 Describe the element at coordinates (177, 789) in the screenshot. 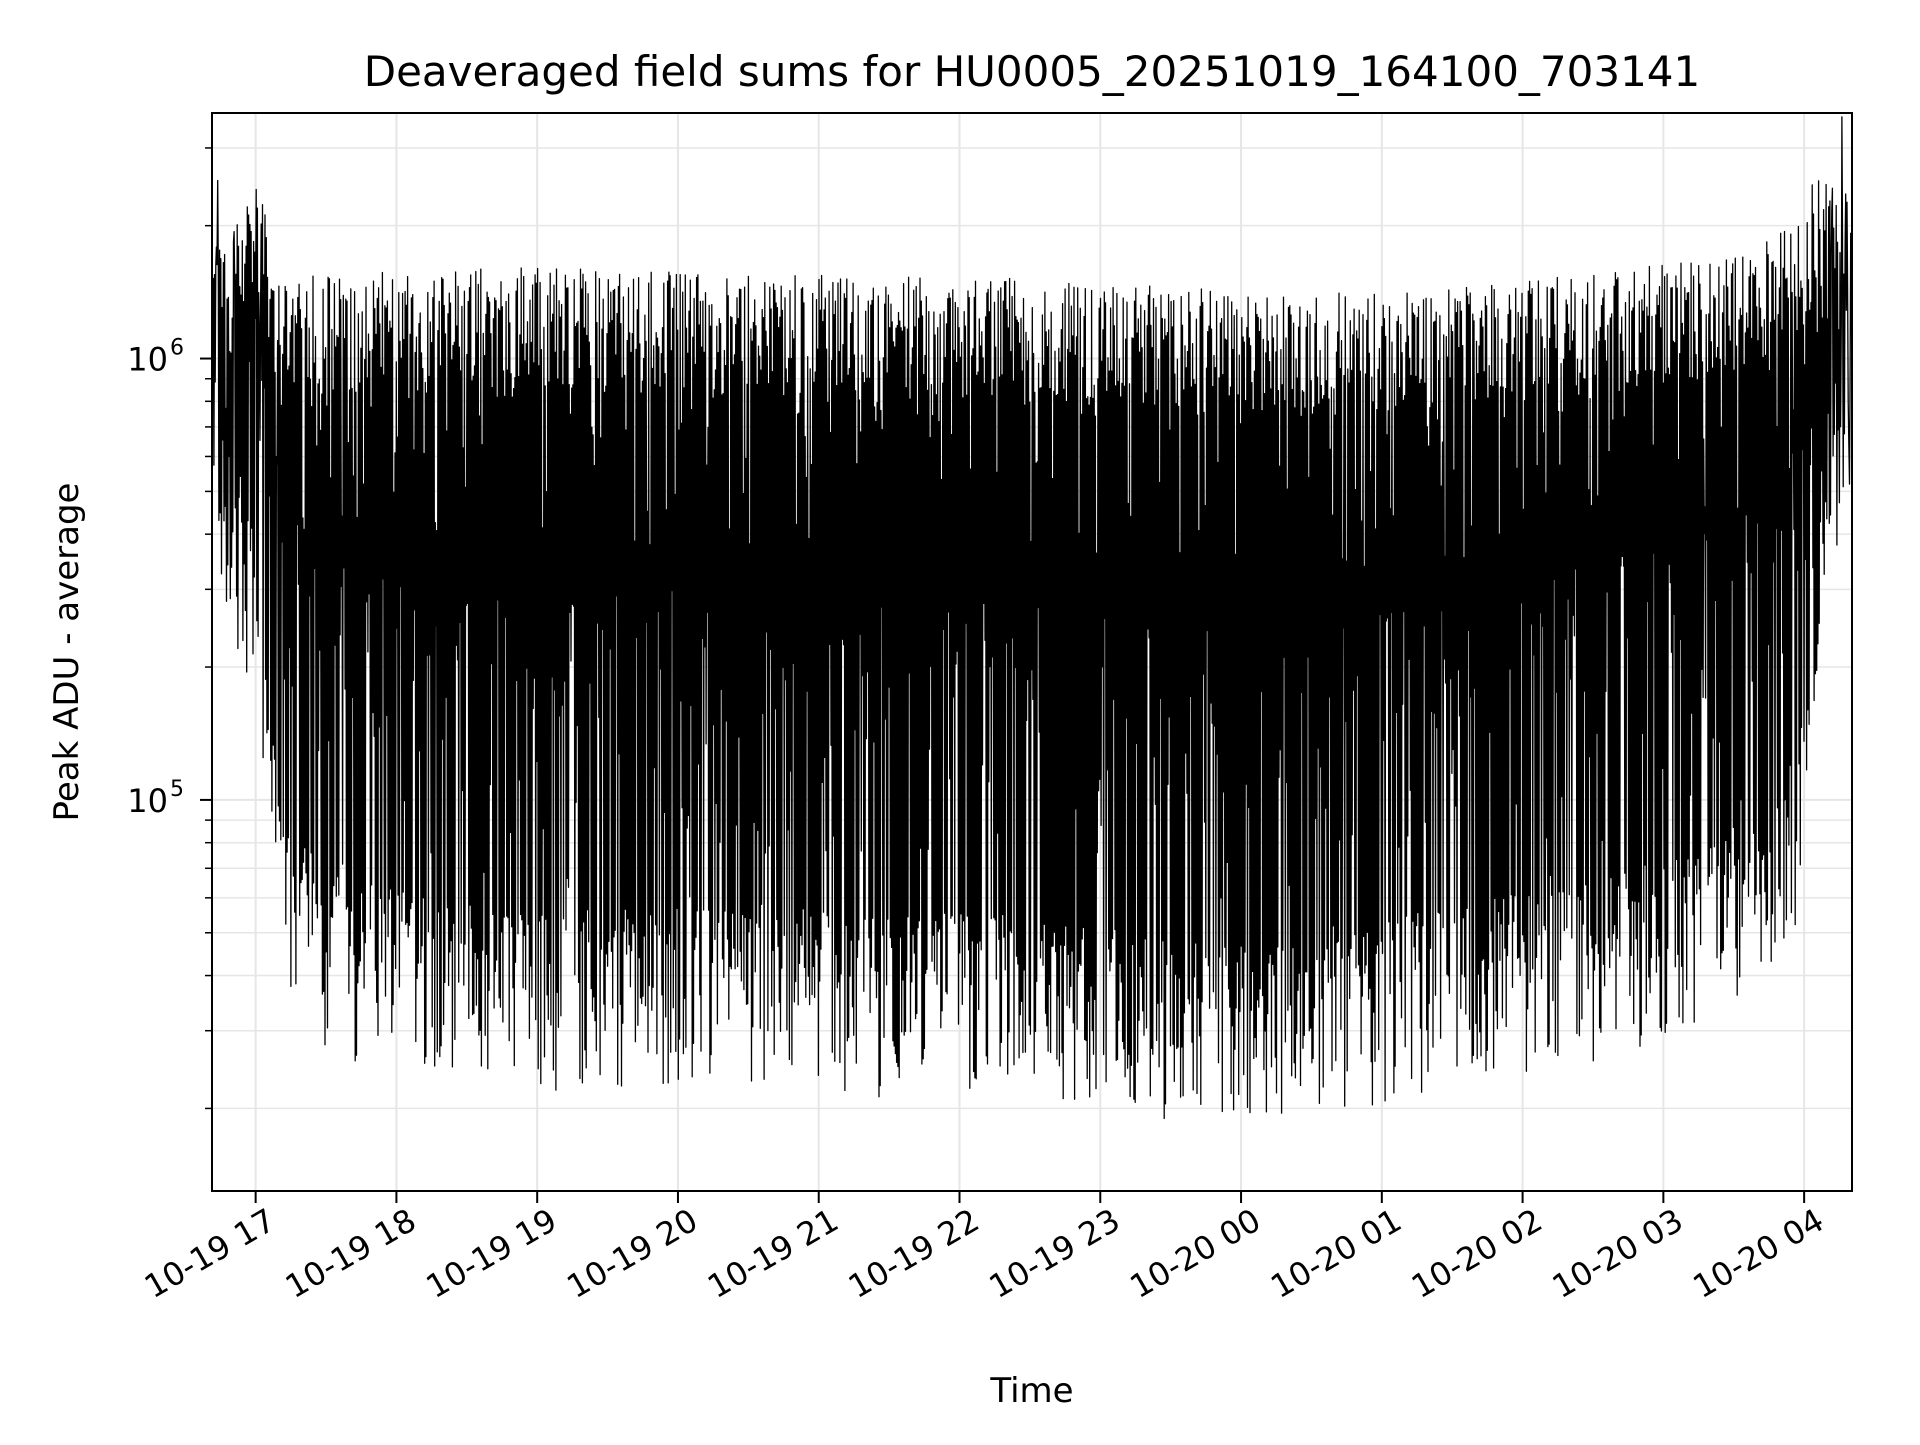

I see `y-tick-label-exponent: 5` at that location.